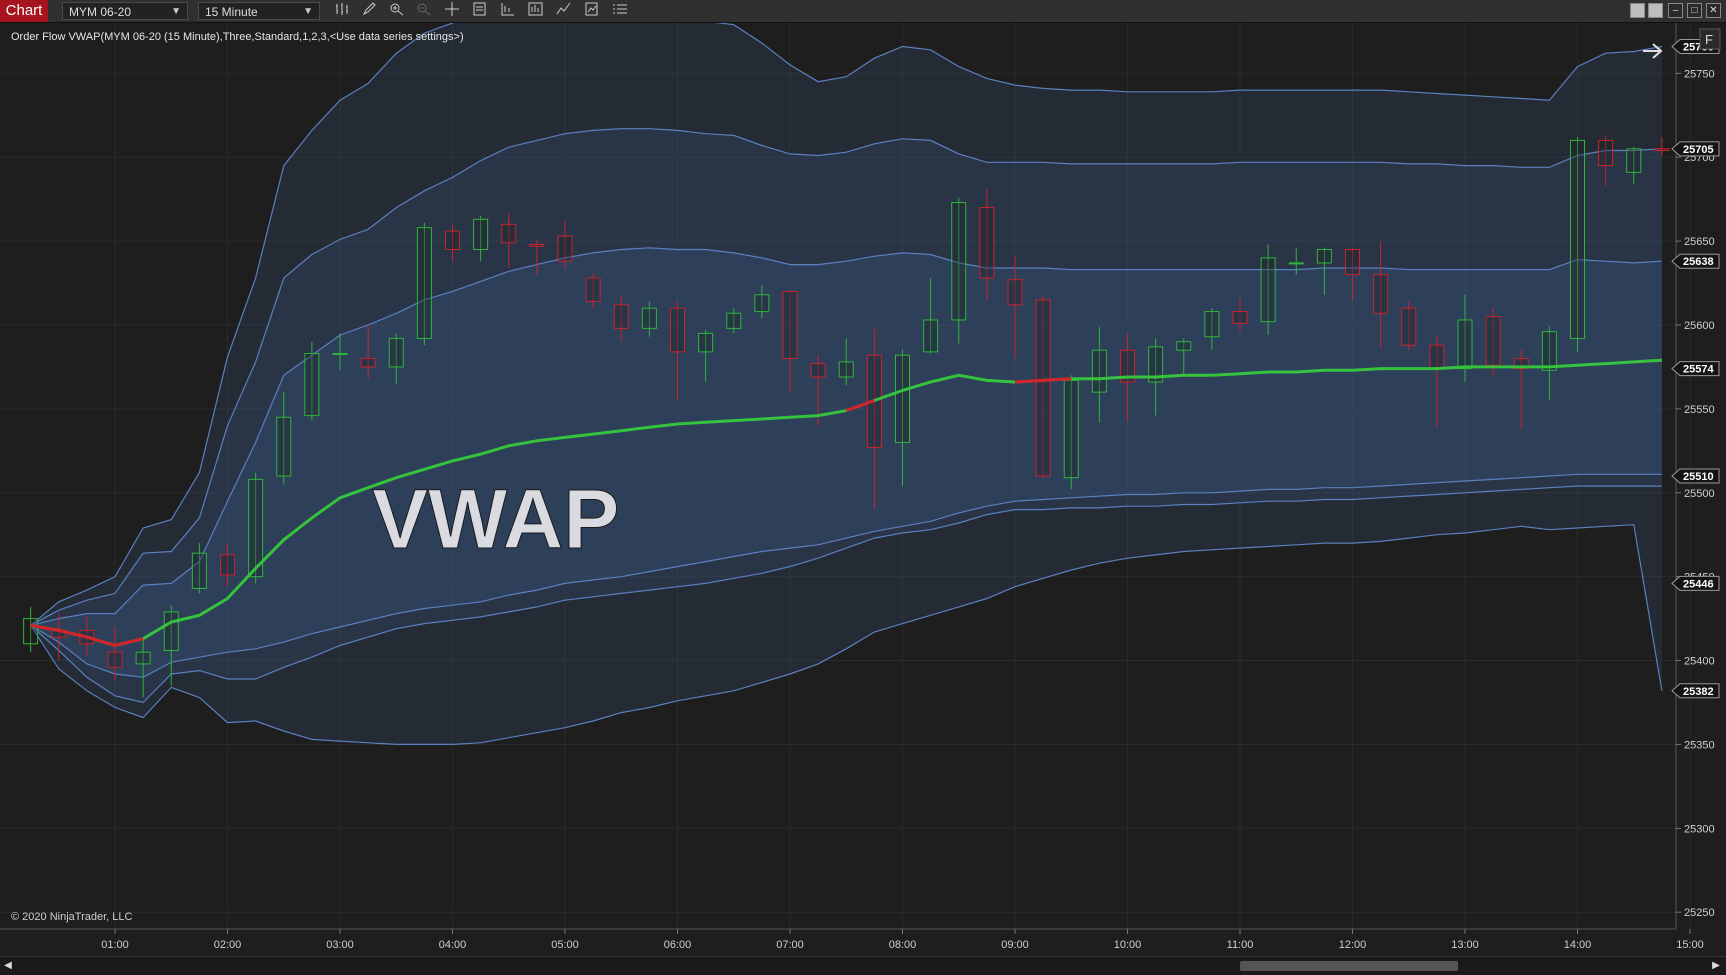  What do you see at coordinates (8, 965) in the screenshot?
I see `scroll-left-arrow-icon: ◀` at bounding box center [8, 965].